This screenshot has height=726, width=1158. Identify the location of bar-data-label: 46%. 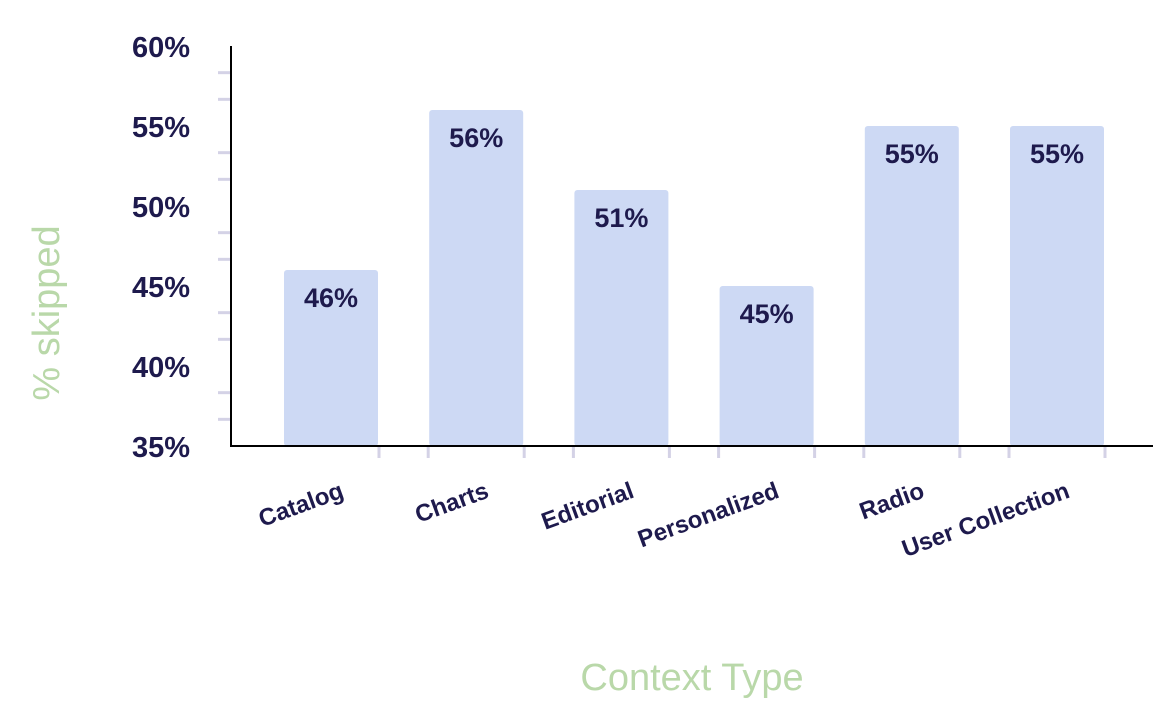
(331, 298).